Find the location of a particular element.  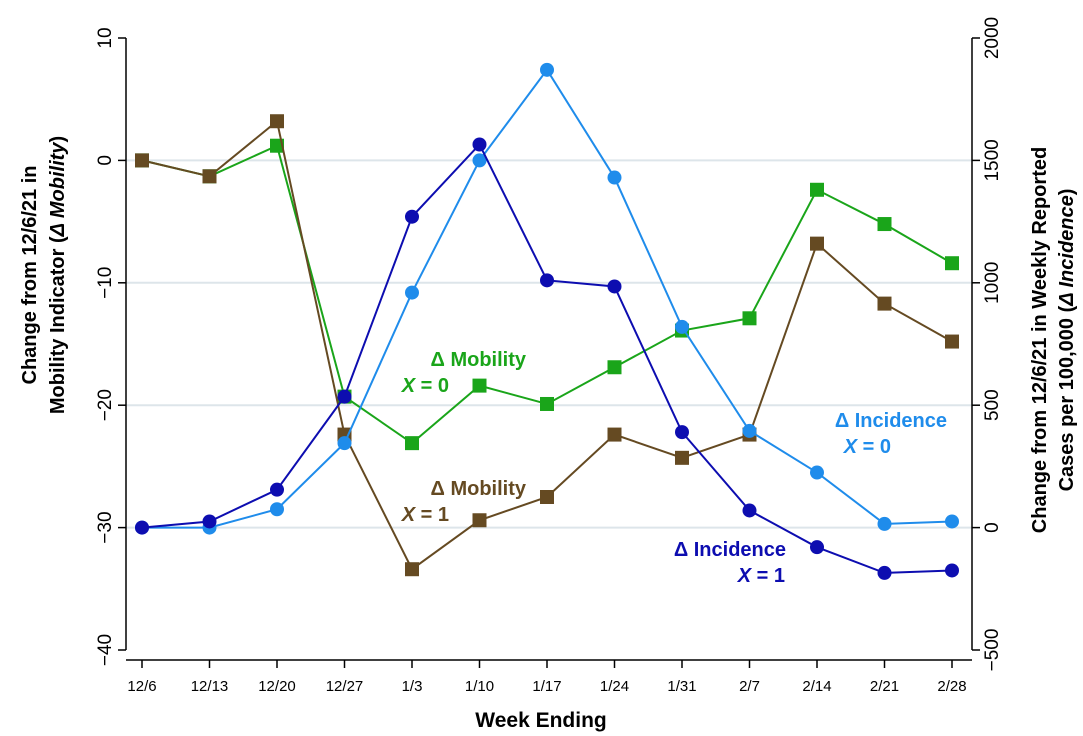

x-tick-label: 1/10 is located at coordinates (479, 686).